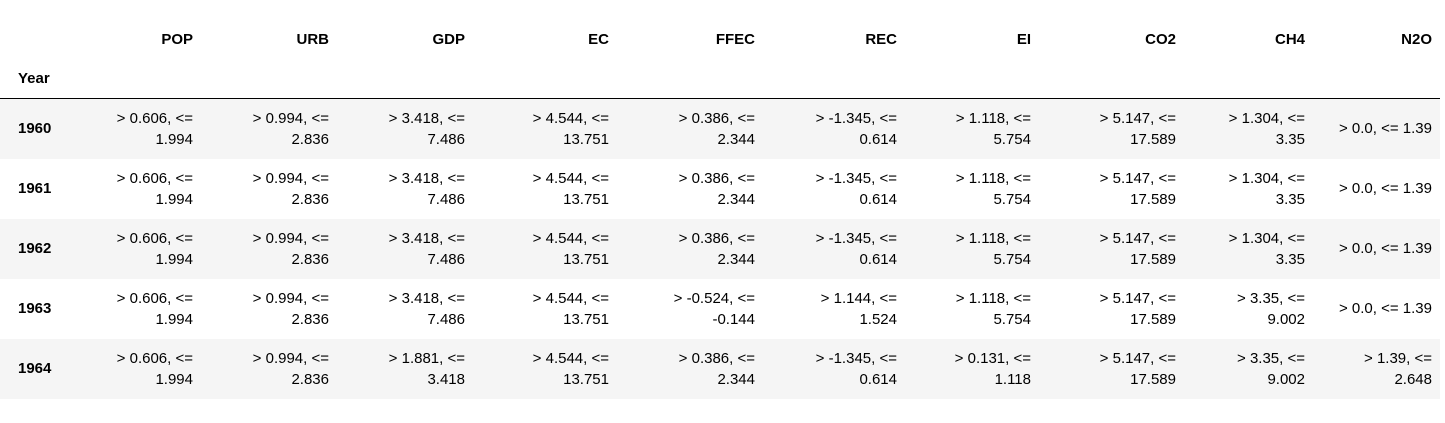 The image size is (1445, 423). Describe the element at coordinates (34, 78) in the screenshot. I see `index-name: Year` at that location.